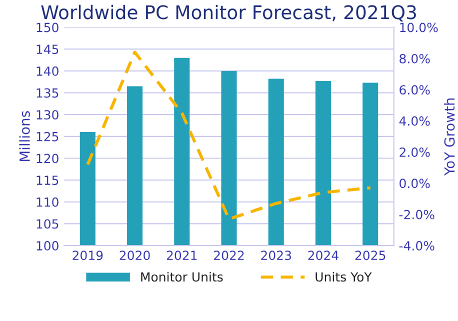  Describe the element at coordinates (414, 121) in the screenshot. I see `y2-tick-label: 4.0%` at that location.